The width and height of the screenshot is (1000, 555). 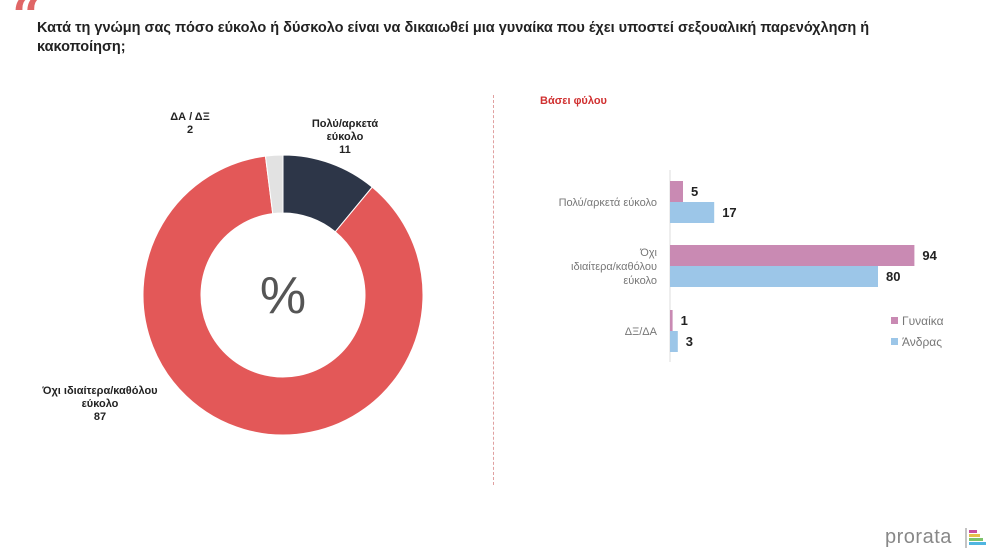 What do you see at coordinates (729, 212) in the screenshot?
I see `bar-value-label: 17` at bounding box center [729, 212].